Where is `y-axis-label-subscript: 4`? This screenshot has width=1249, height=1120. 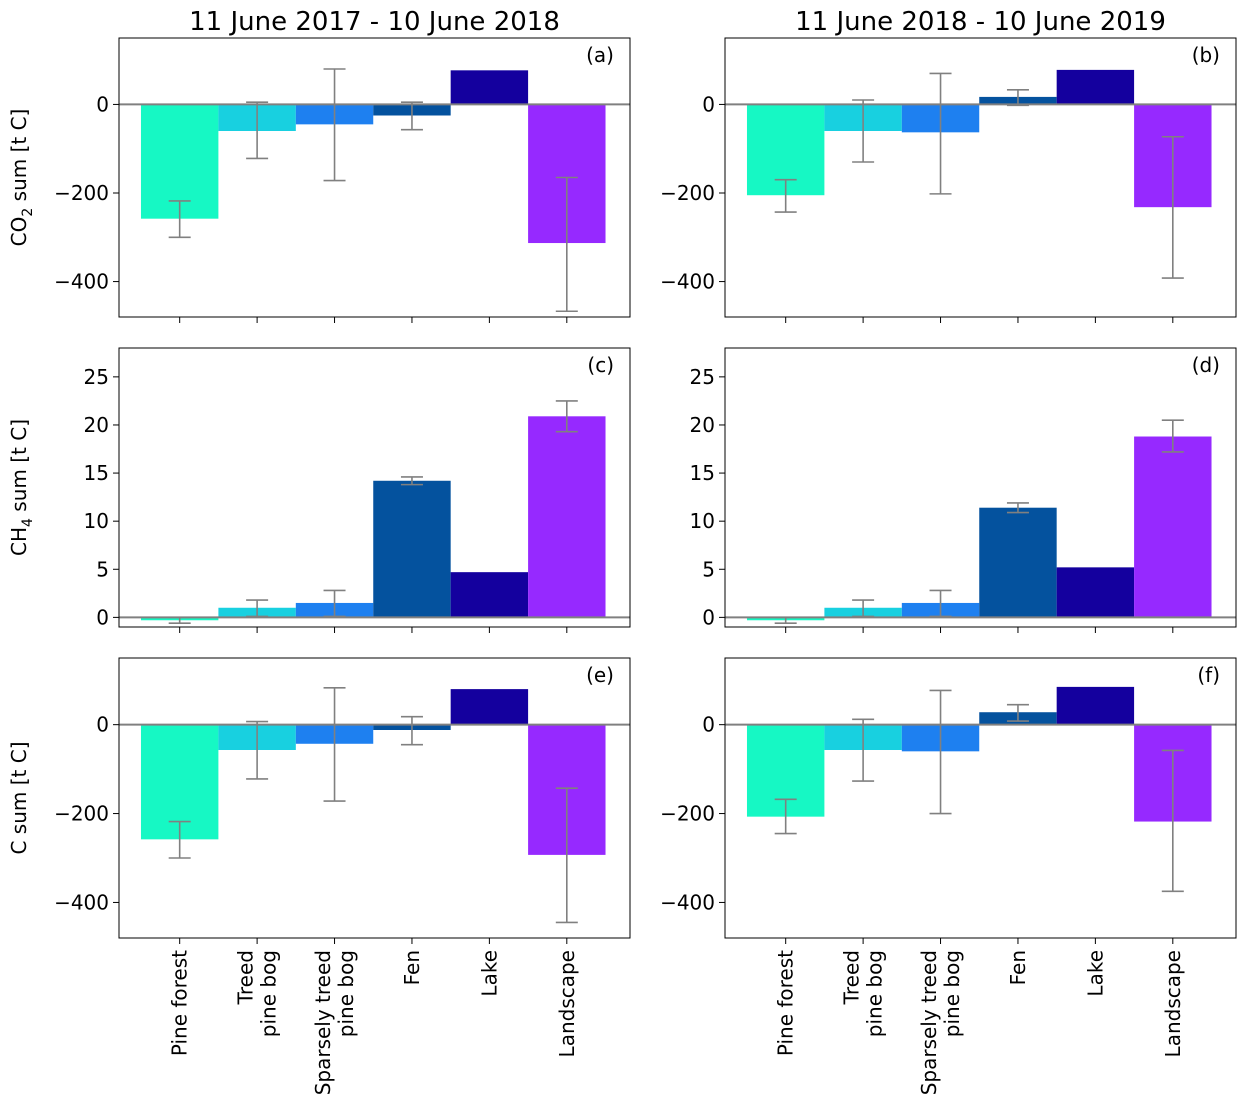 y-axis-label-subscript: 4 is located at coordinates (28, 522).